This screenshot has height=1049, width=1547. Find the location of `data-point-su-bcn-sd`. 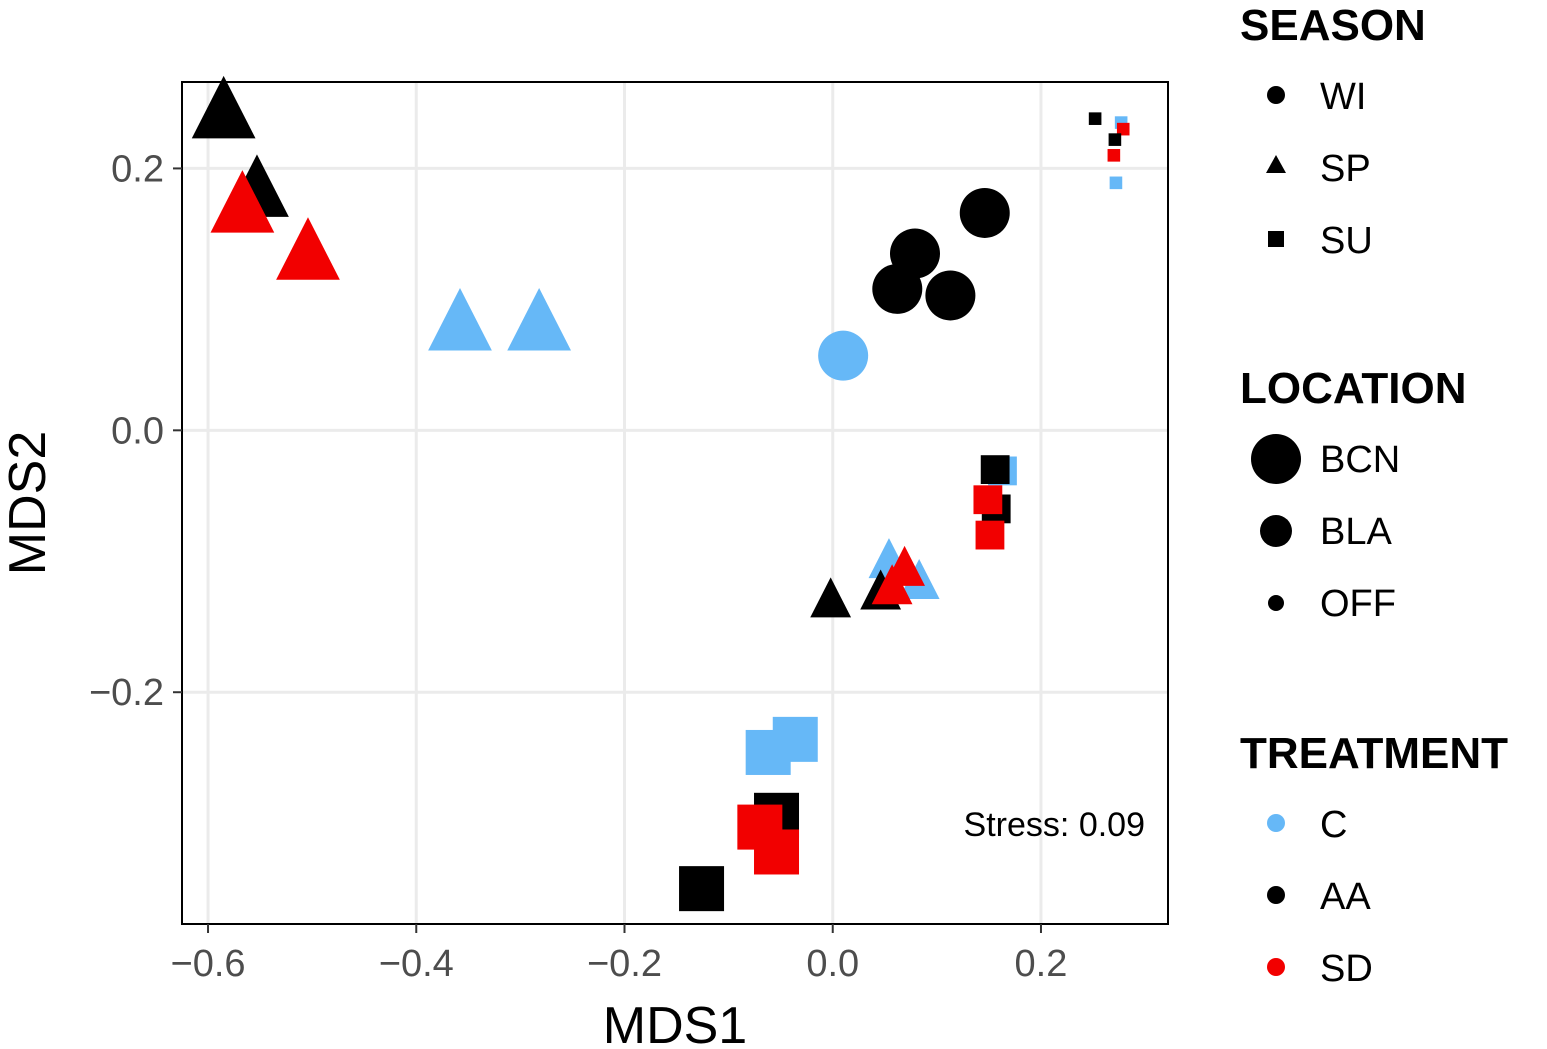

data-point-su-bcn-sd is located at coordinates (777, 852).